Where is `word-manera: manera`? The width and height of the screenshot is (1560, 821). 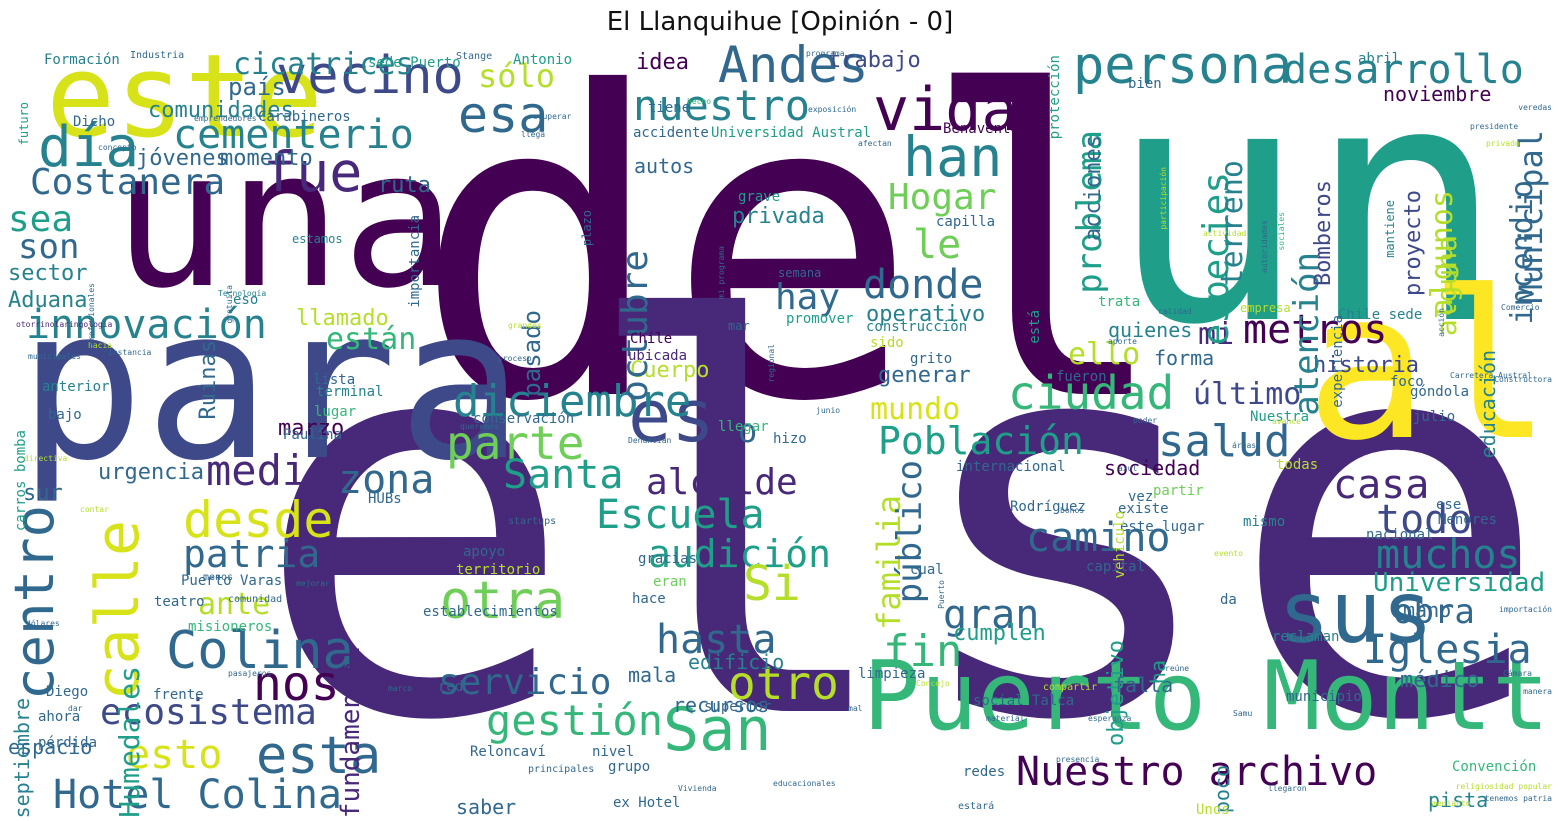
word-manera: manera is located at coordinates (1537, 691).